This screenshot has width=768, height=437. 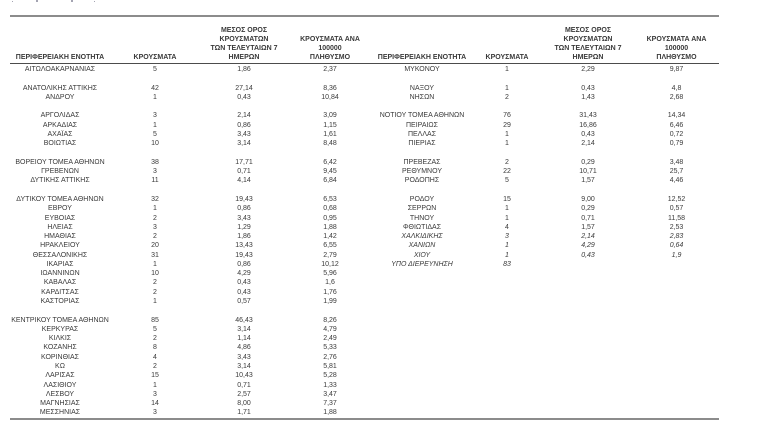 What do you see at coordinates (330, 366) in the screenshot?
I see `value-cell: 5,81` at bounding box center [330, 366].